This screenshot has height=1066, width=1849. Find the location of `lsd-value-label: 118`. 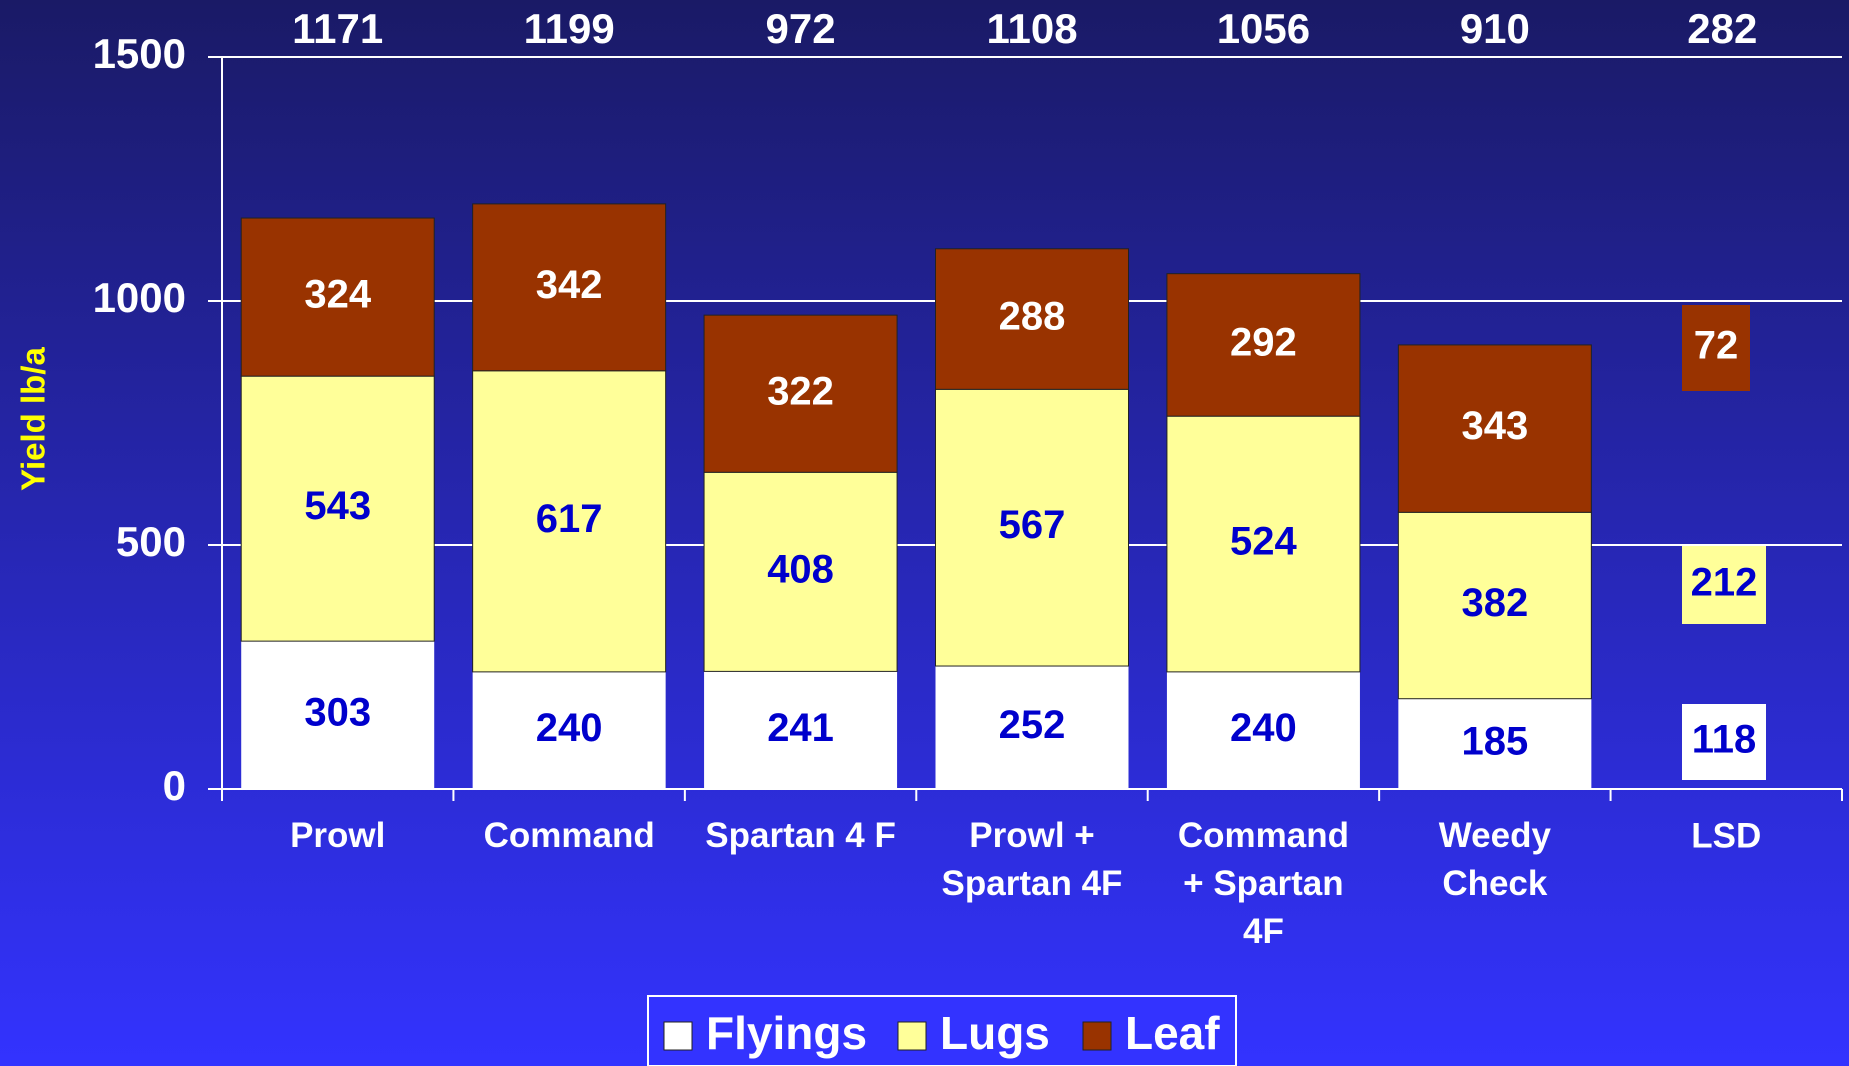

lsd-value-label: 118 is located at coordinates (1724, 740).